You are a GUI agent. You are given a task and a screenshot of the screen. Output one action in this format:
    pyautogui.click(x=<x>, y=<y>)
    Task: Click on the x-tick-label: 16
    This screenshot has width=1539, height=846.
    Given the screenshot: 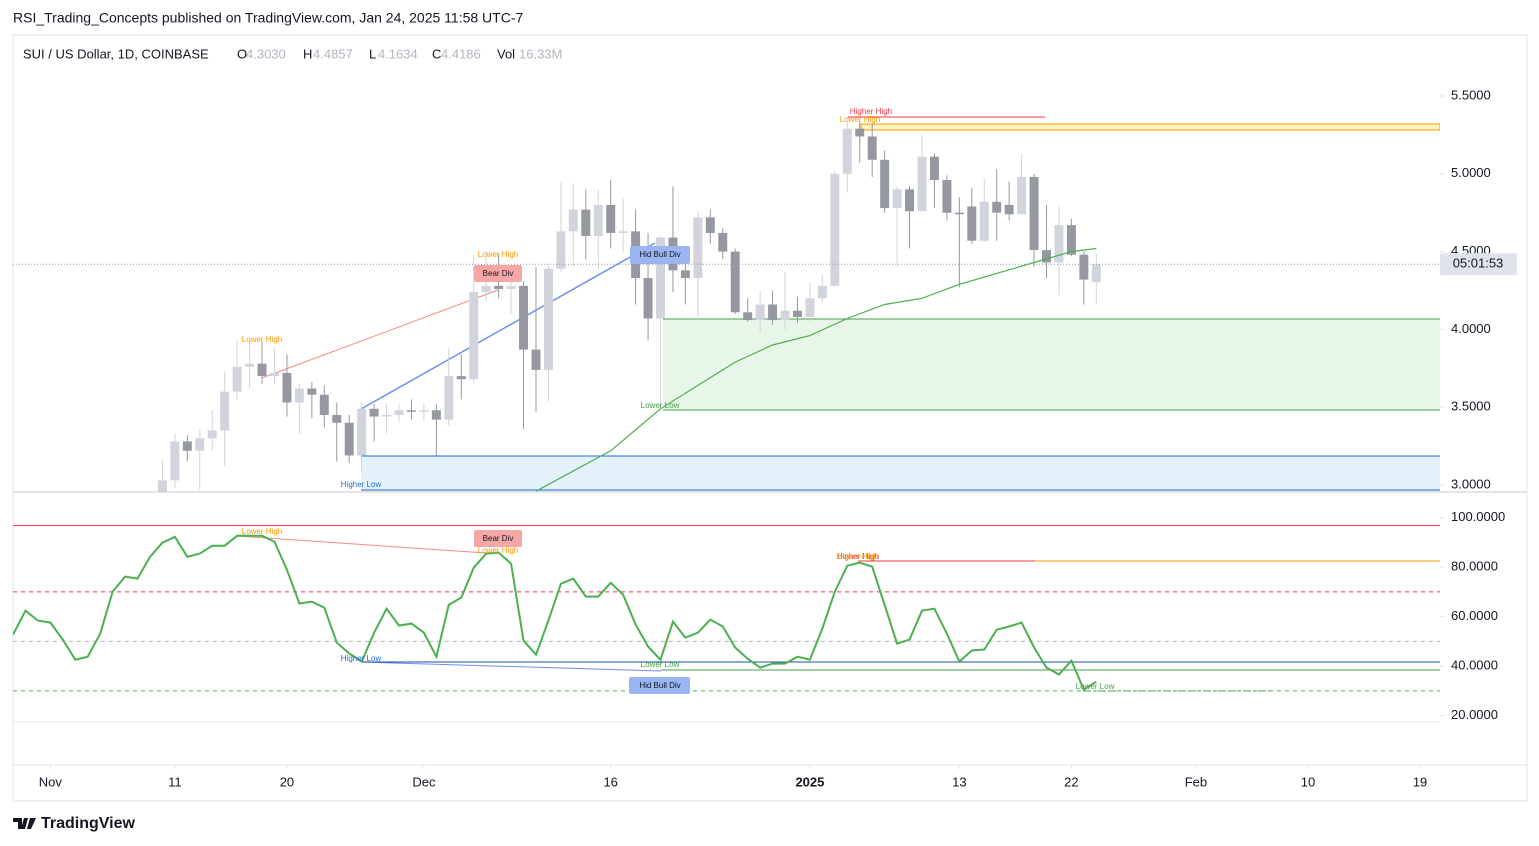 What is the action you would take?
    pyautogui.click(x=610, y=781)
    